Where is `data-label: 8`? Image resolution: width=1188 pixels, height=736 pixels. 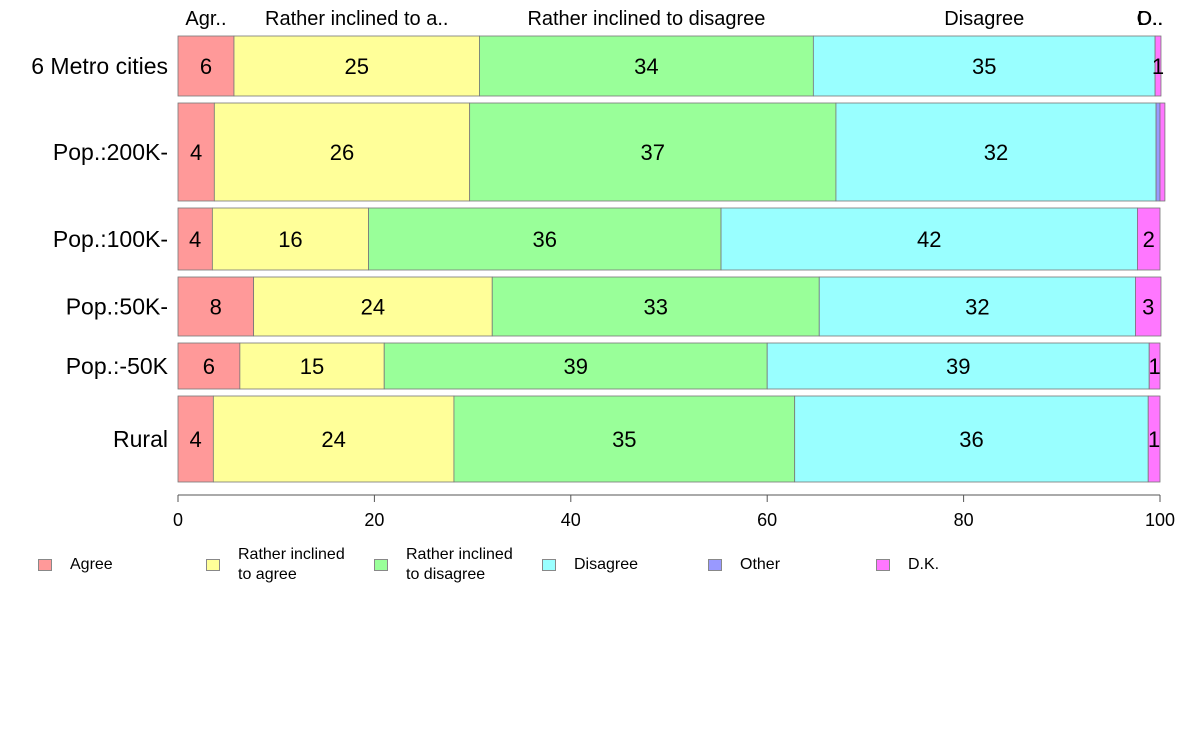 data-label: 8 is located at coordinates (216, 307).